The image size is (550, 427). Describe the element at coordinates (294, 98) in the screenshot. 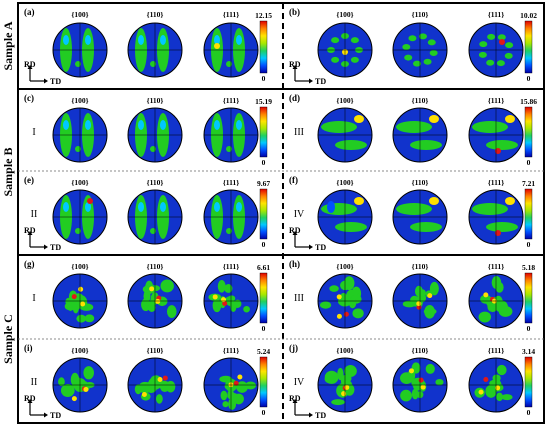

I see `panel-label: (d)` at that location.